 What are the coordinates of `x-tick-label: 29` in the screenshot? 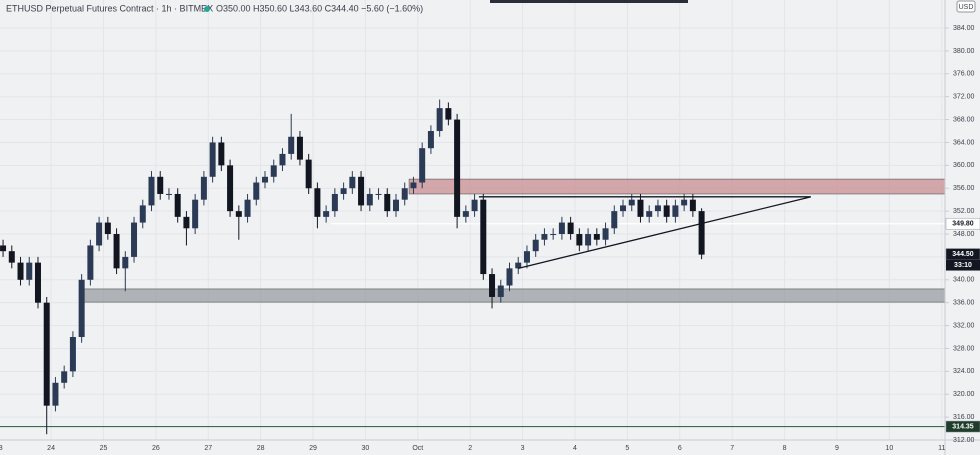 It's located at (313, 448).